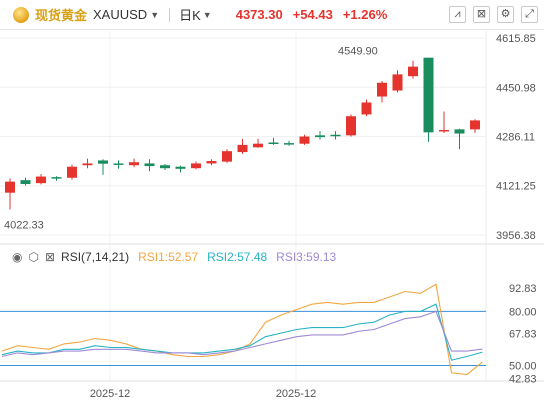  What do you see at coordinates (505, 14) in the screenshot?
I see `settings-icon: ⚙` at bounding box center [505, 14].